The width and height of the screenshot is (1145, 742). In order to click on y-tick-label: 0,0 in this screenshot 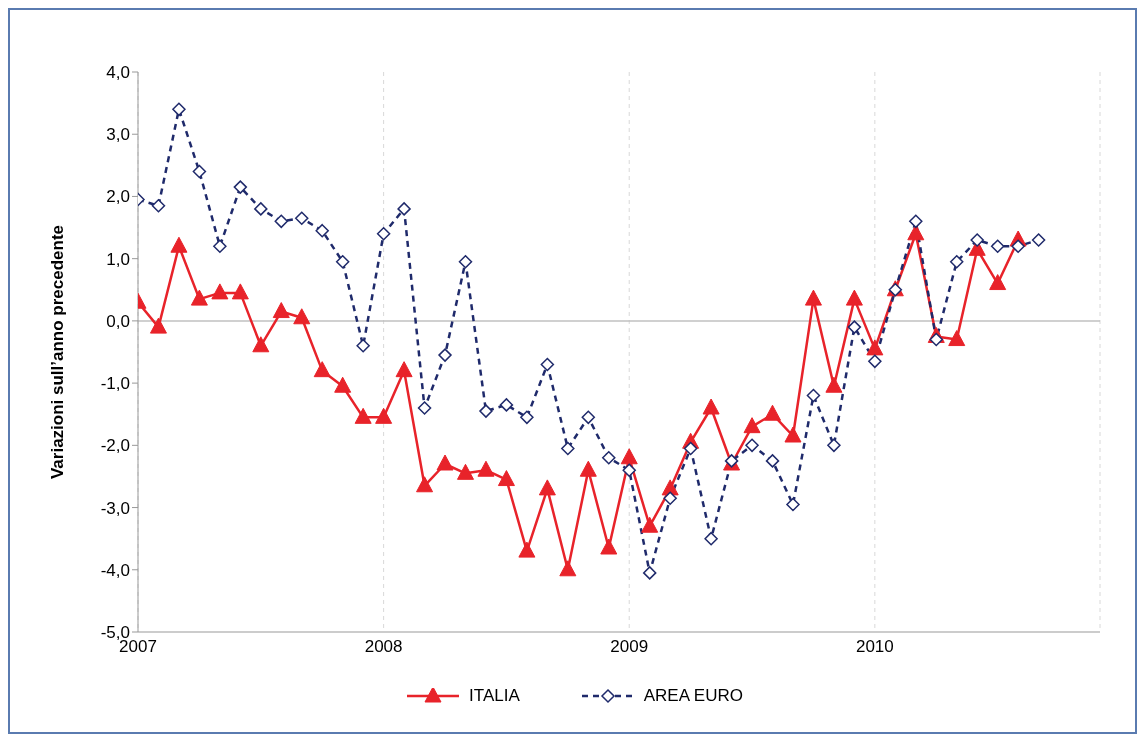, I will do `click(118, 321)`.